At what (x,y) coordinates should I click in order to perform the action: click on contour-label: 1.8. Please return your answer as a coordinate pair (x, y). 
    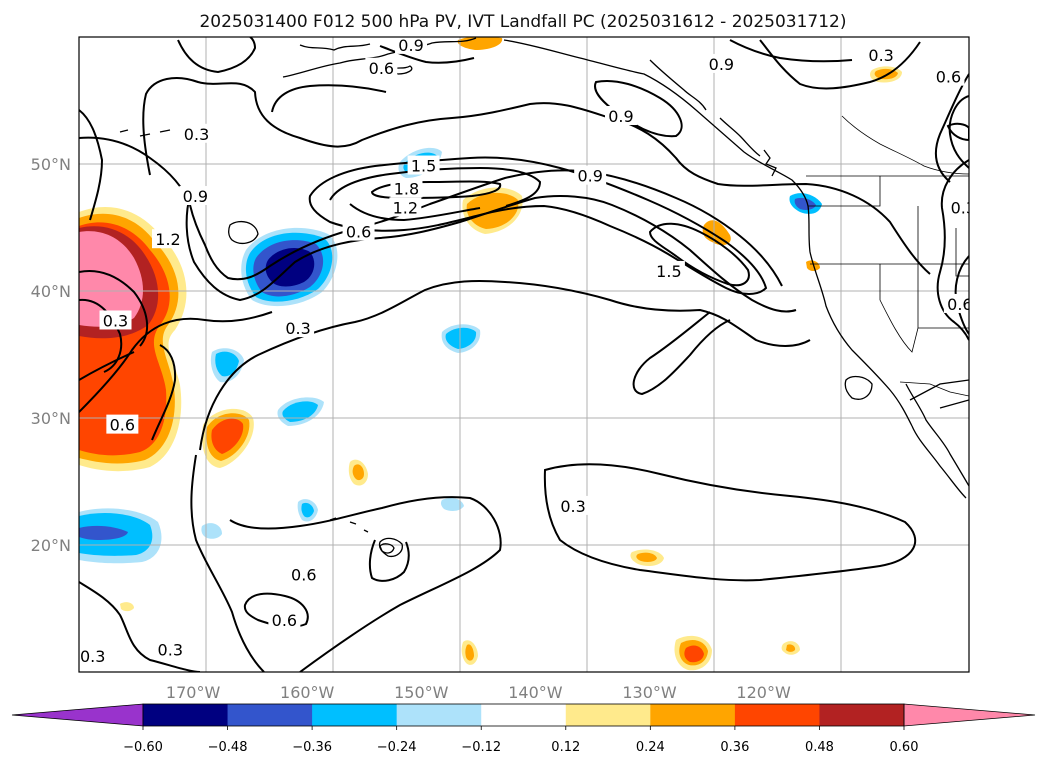
    Looking at the image, I should click on (406, 188).